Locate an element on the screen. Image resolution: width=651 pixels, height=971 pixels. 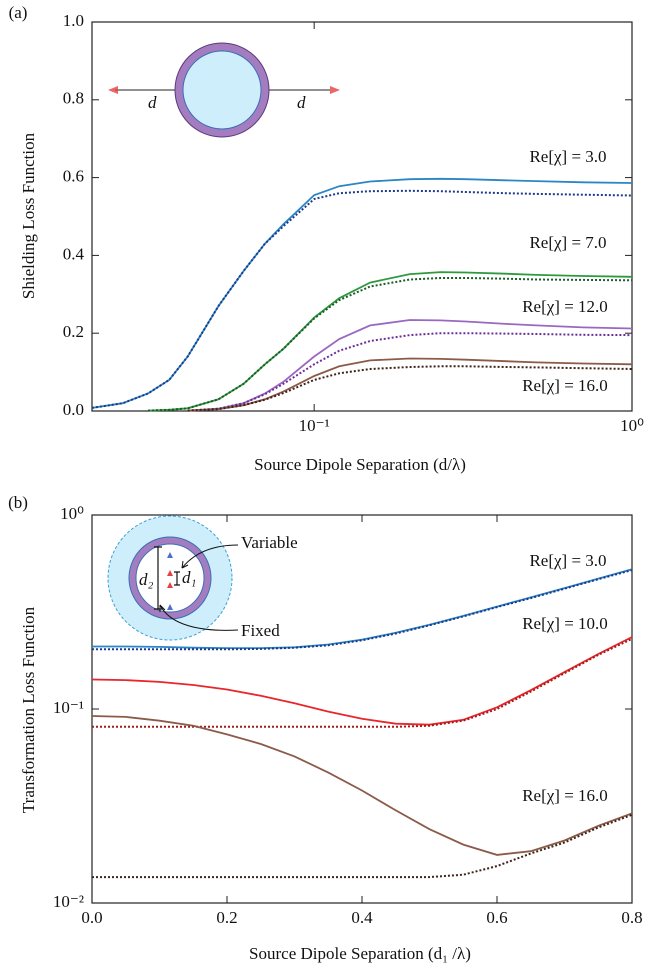
panel-label: (b) is located at coordinates (18, 502).